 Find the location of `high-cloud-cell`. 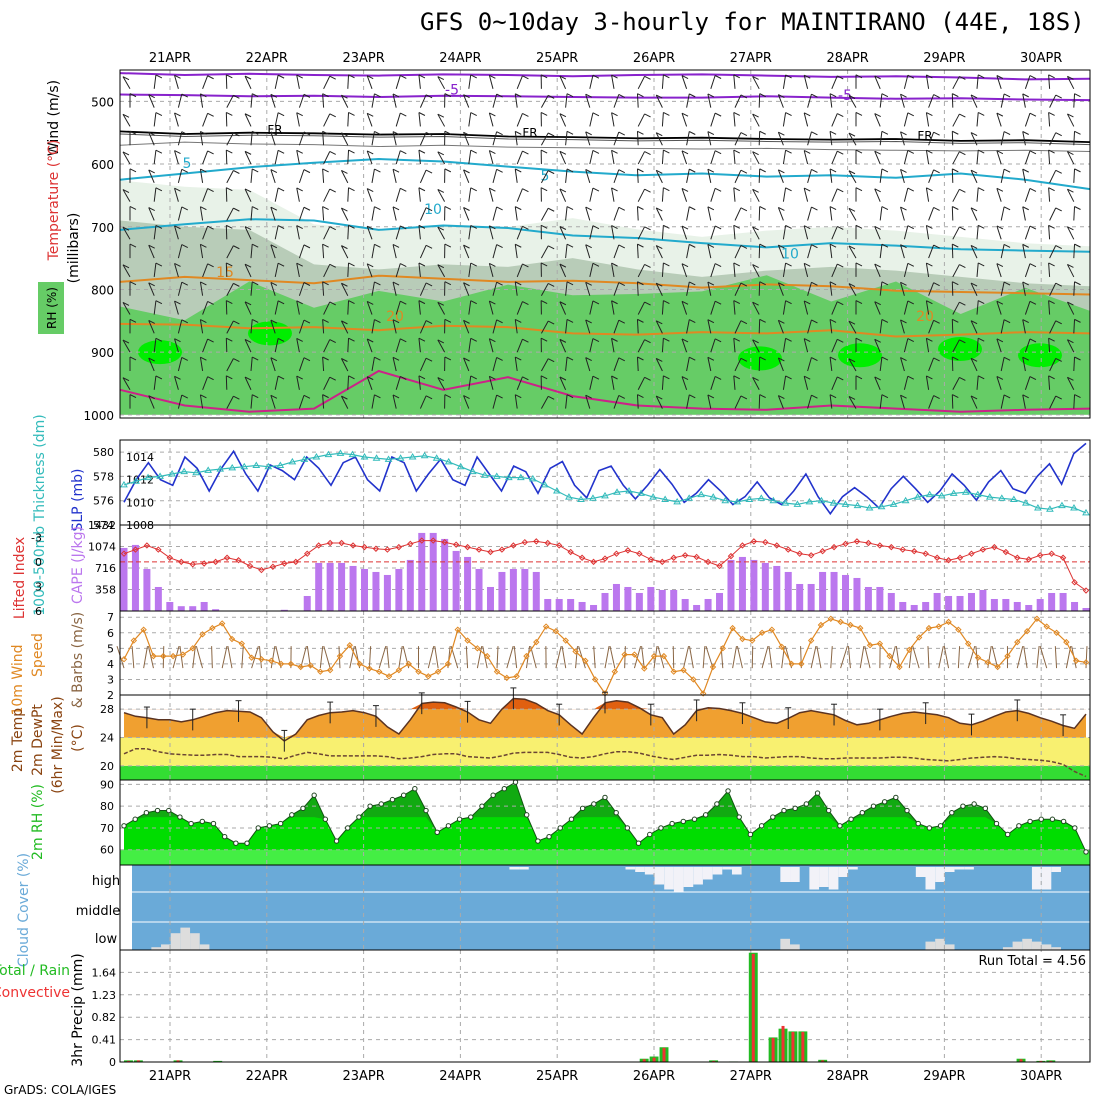

high-cloud-cell is located at coordinates (833, 878).